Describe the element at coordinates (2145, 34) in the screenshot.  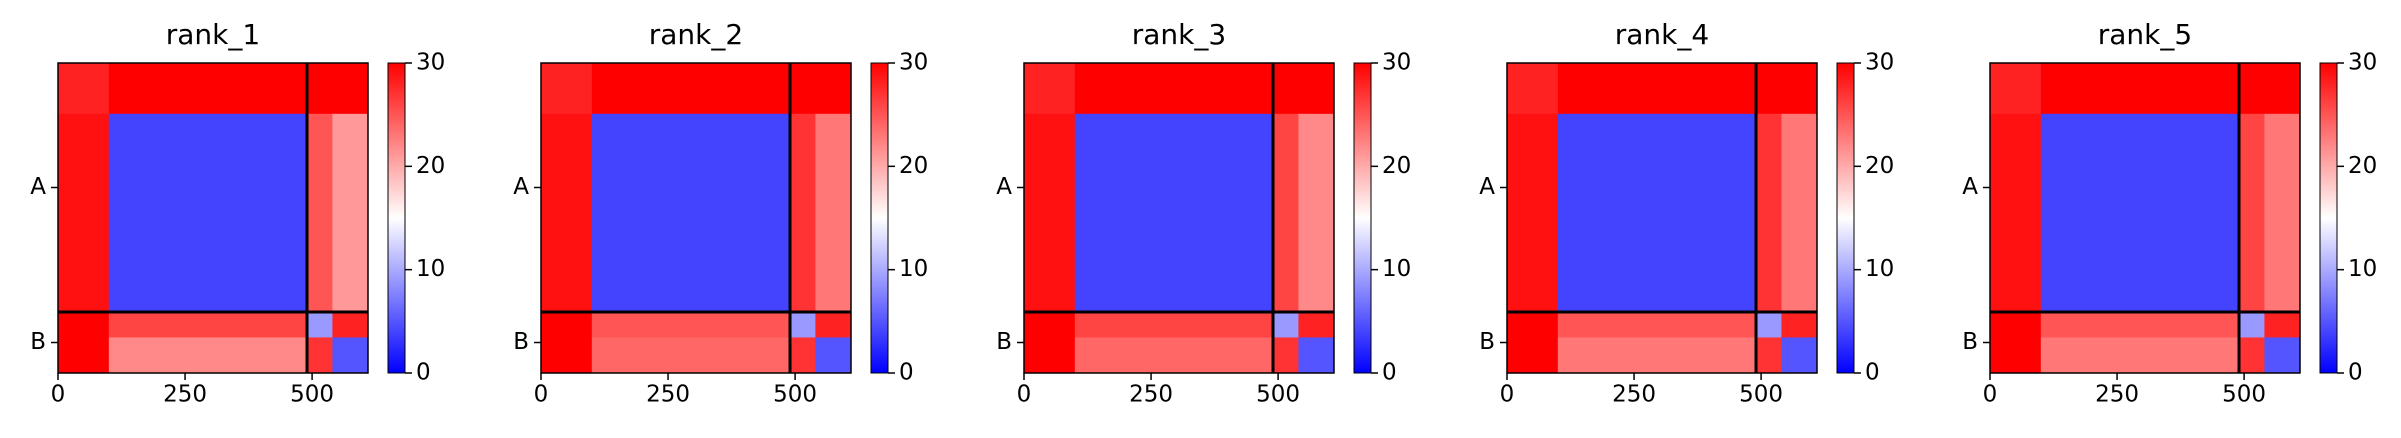
I see `panel-title: rank_5` at that location.